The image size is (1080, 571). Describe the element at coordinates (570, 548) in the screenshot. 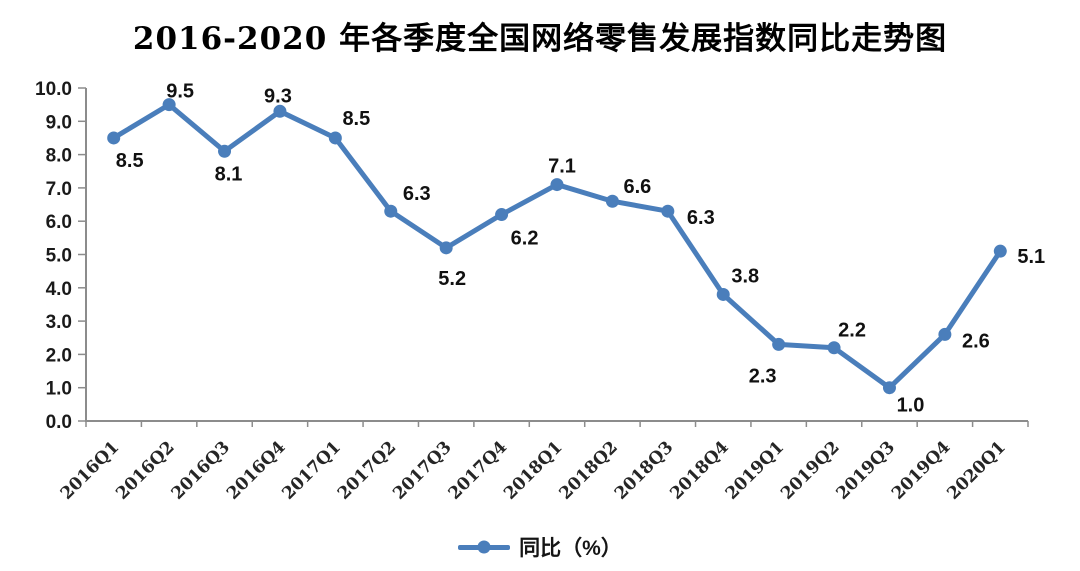

I see `legend-label: 同比（%）` at that location.